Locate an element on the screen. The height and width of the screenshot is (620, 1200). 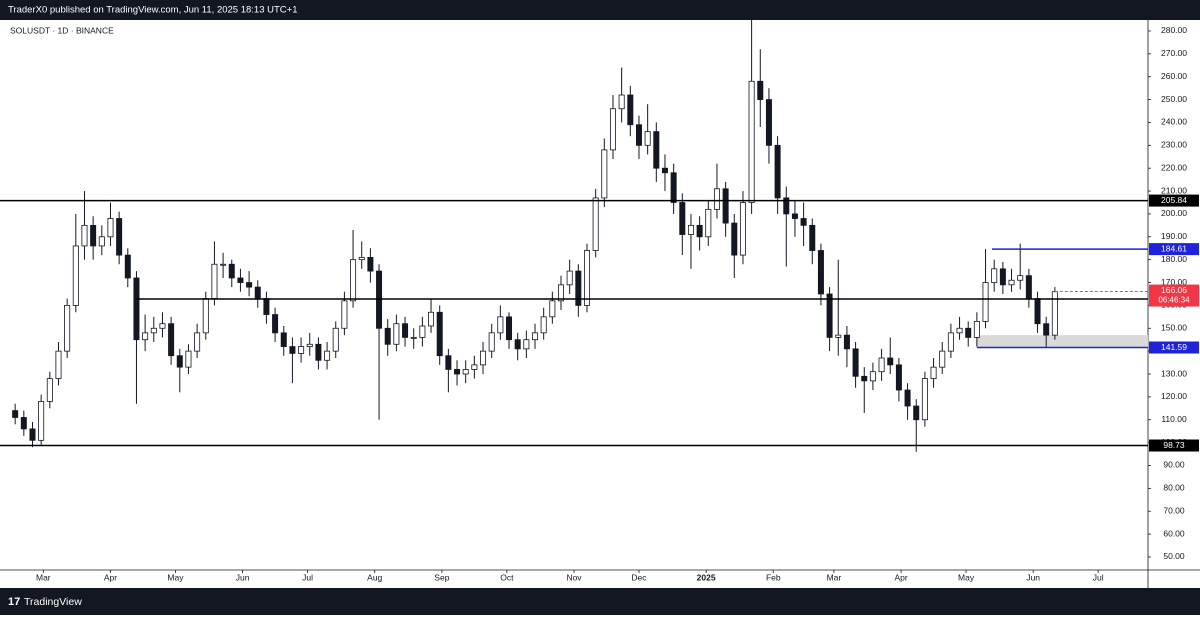
x-tick-label: Jul is located at coordinates (307, 577).